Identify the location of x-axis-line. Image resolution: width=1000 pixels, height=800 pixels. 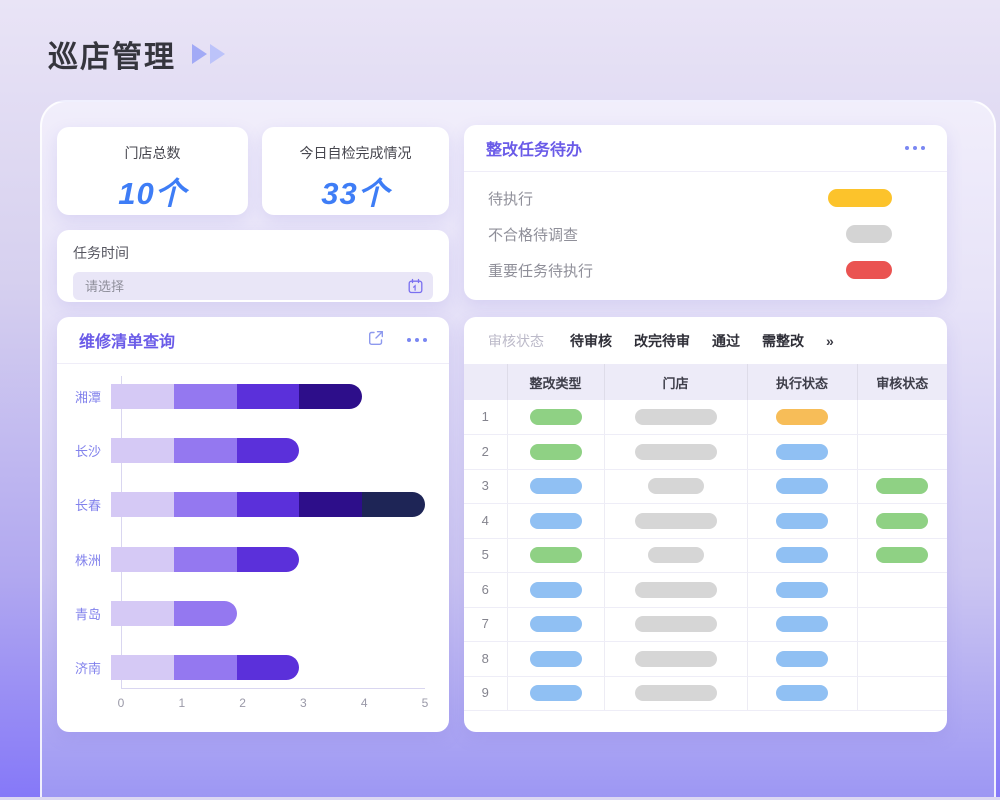
(273, 688).